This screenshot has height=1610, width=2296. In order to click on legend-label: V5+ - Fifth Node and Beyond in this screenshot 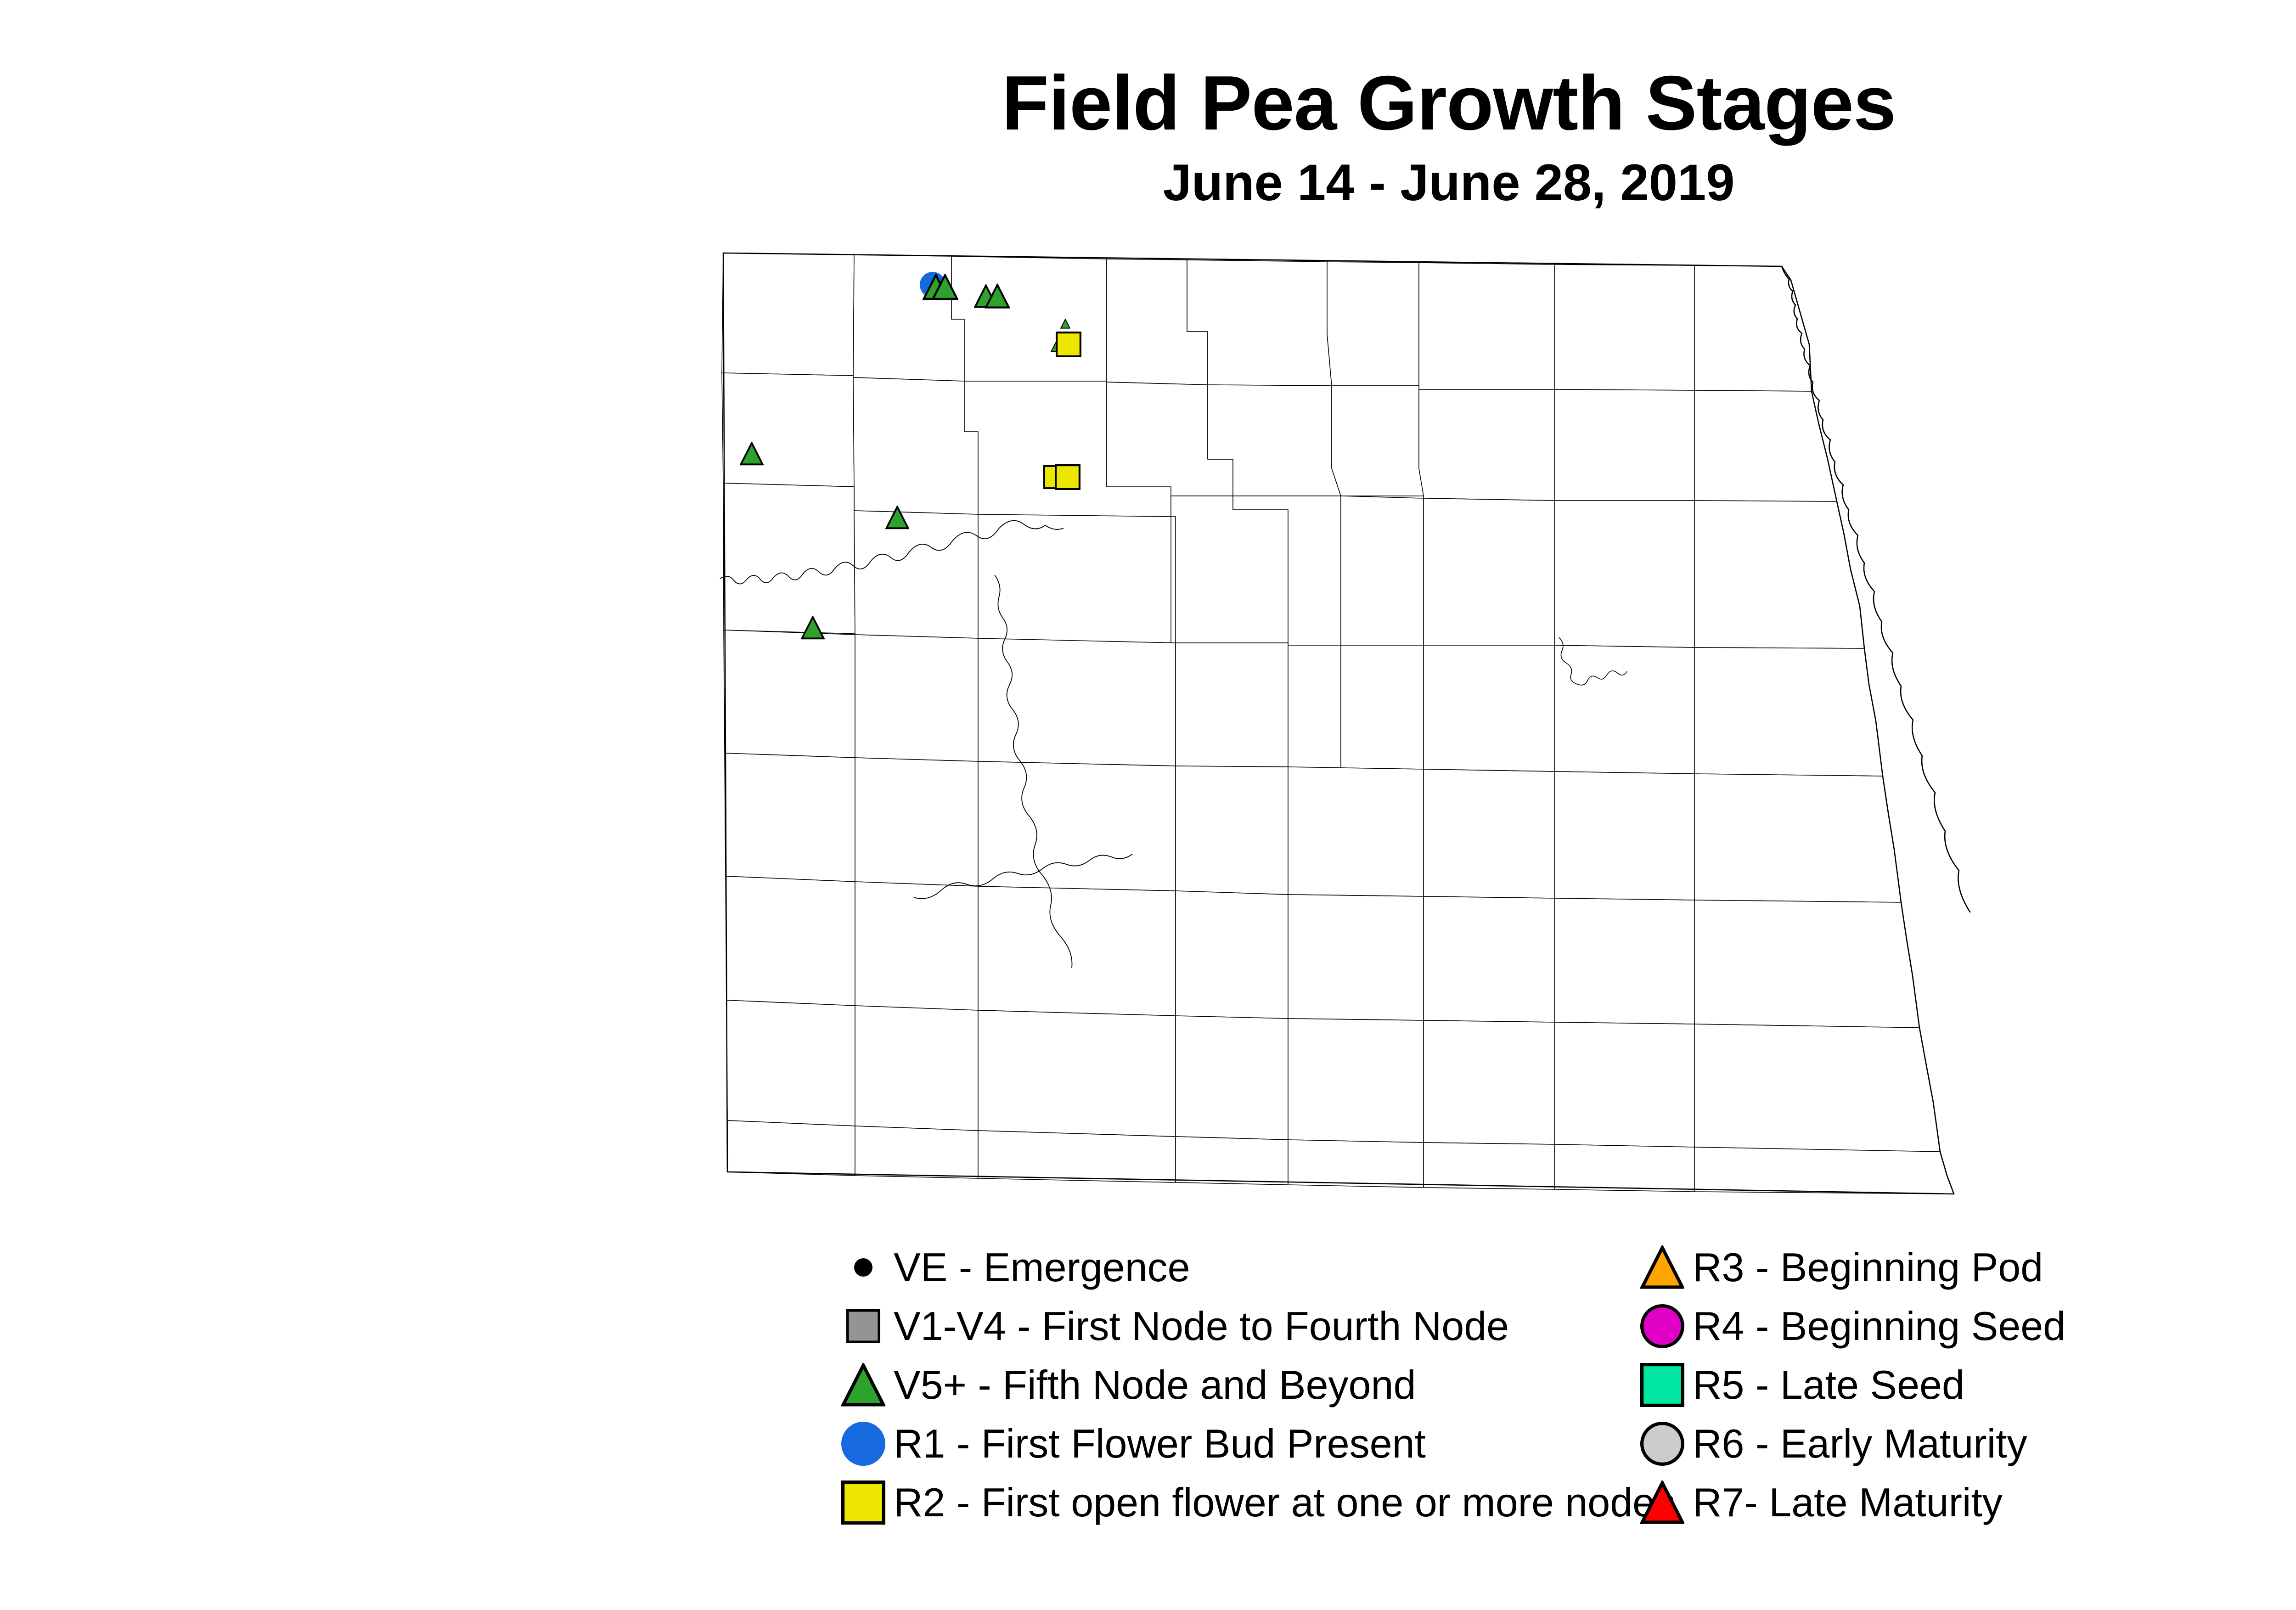, I will do `click(1155, 1384)`.